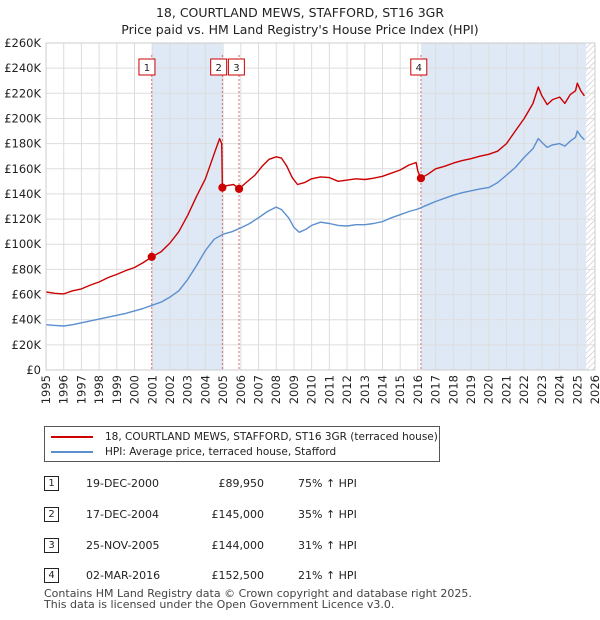 The height and width of the screenshot is (620, 600). What do you see at coordinates (382, 389) in the screenshot?
I see `x-tick-label: 2014` at bounding box center [382, 389].